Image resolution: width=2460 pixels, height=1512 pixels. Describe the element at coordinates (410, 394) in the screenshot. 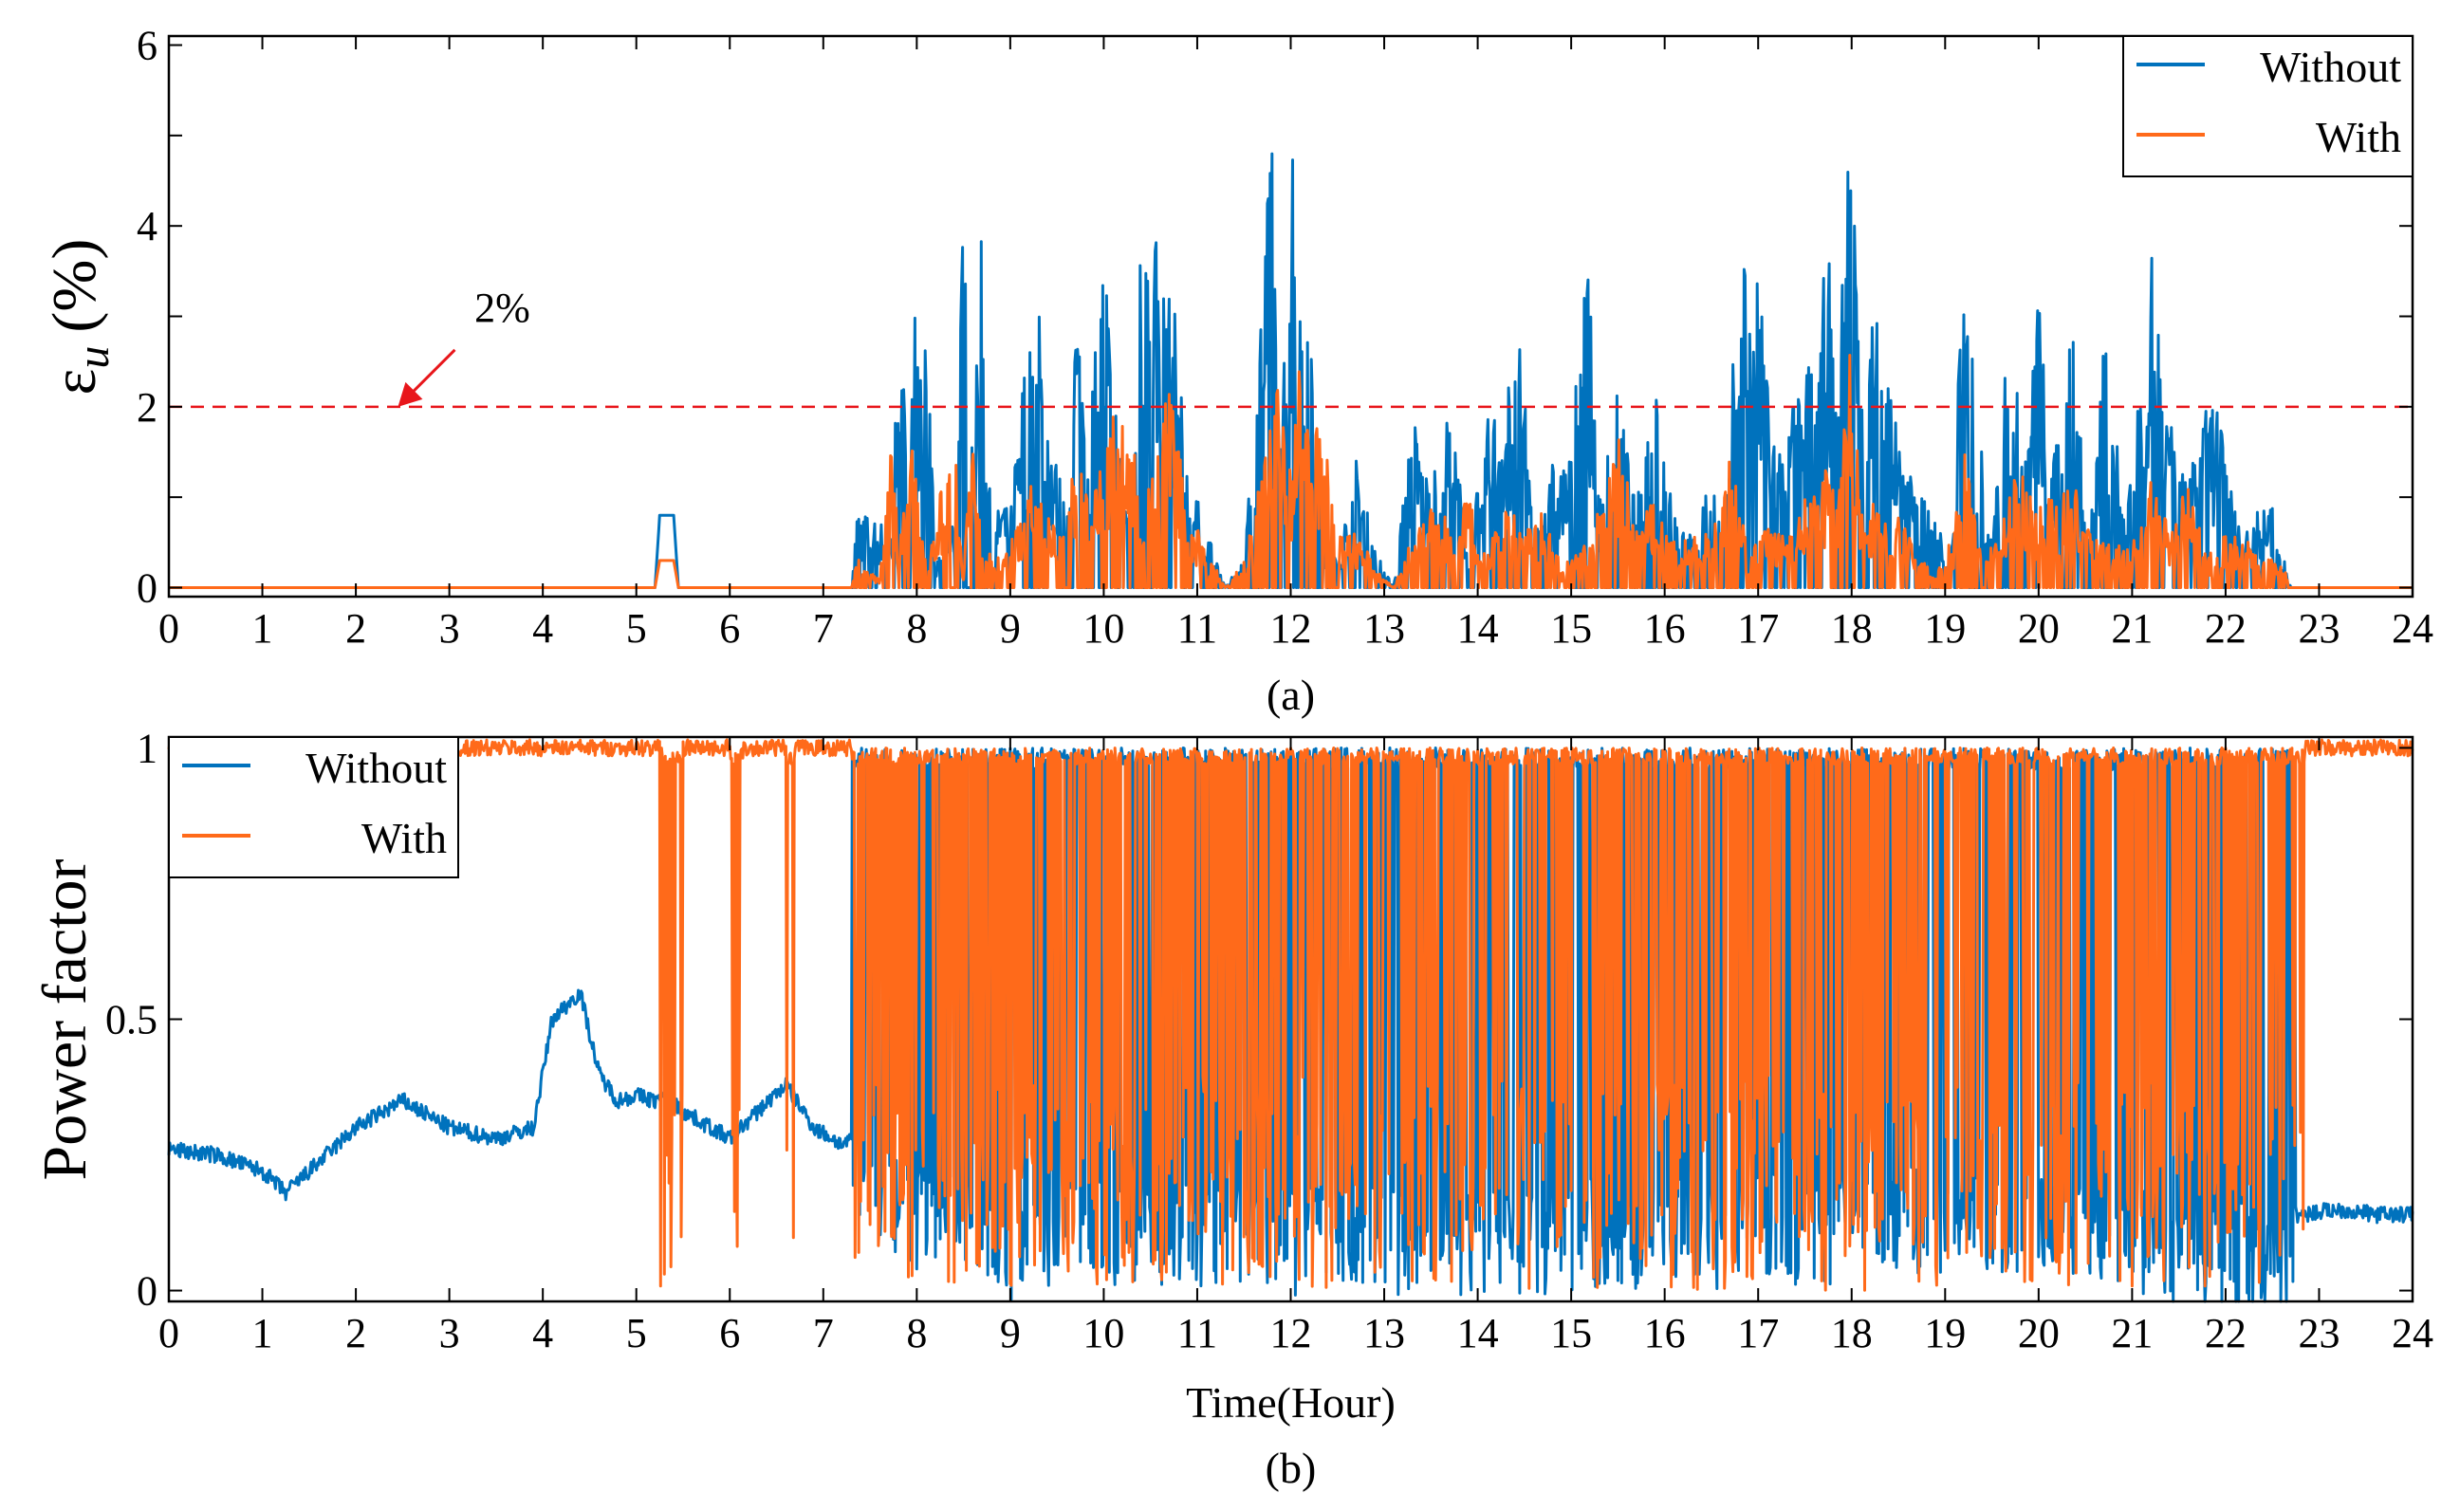

I see `threshold-arrow-head` at that location.